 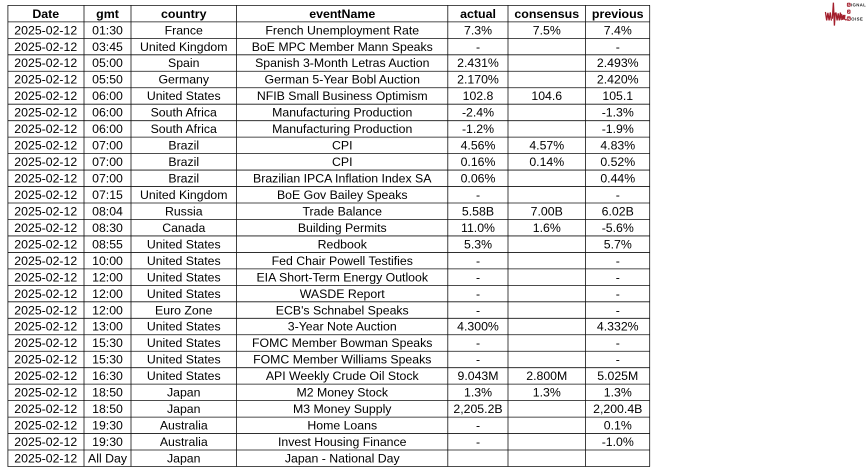 I want to click on svg-text: -1.0%, so click(x=618, y=442).